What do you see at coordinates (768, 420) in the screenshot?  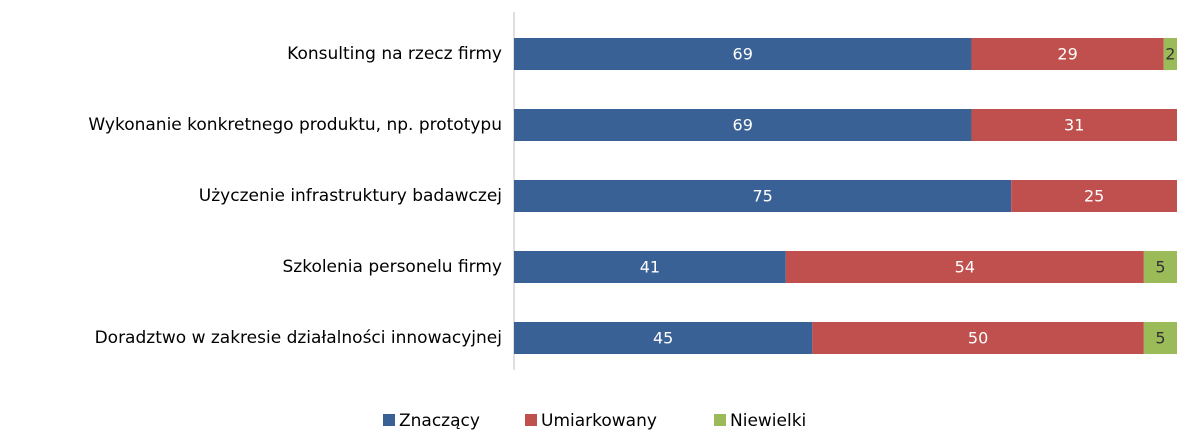 I see `legend-label: Niewielki` at bounding box center [768, 420].